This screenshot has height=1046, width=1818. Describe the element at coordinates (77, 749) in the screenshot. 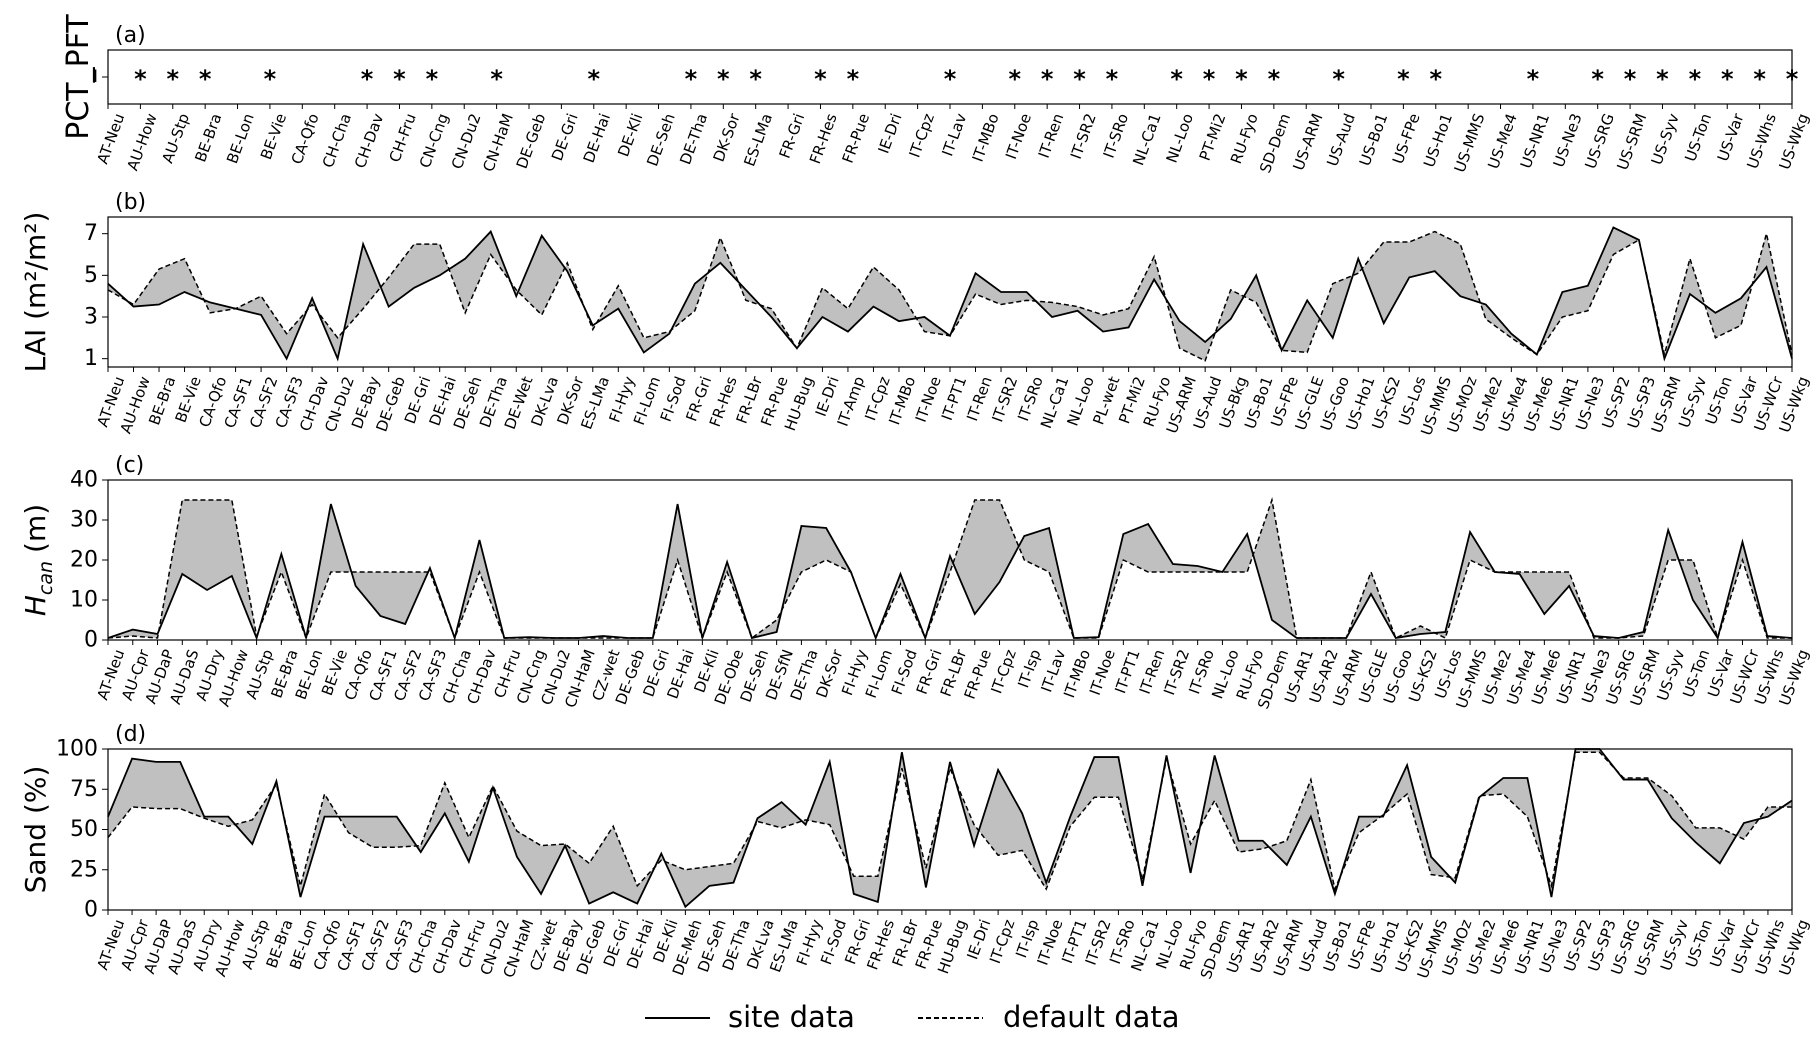

I see `y-tick-label: 100` at that location.